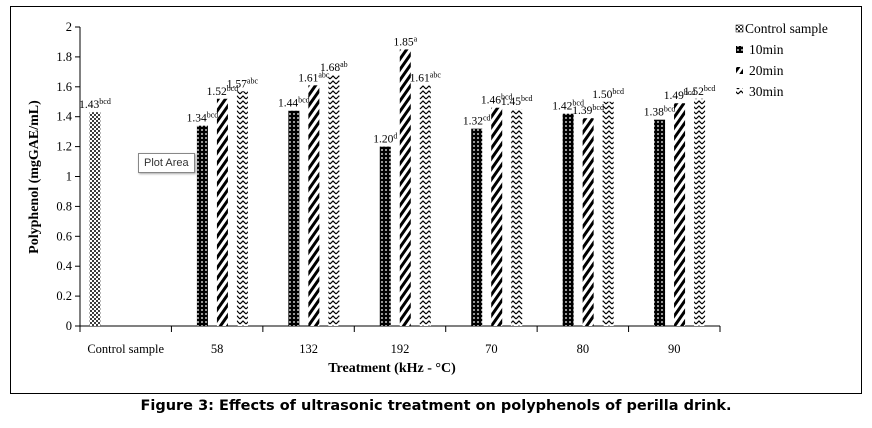 The image size is (872, 428). What do you see at coordinates (517, 101) in the screenshot?
I see `data-label: 1.45bcd` at bounding box center [517, 101].